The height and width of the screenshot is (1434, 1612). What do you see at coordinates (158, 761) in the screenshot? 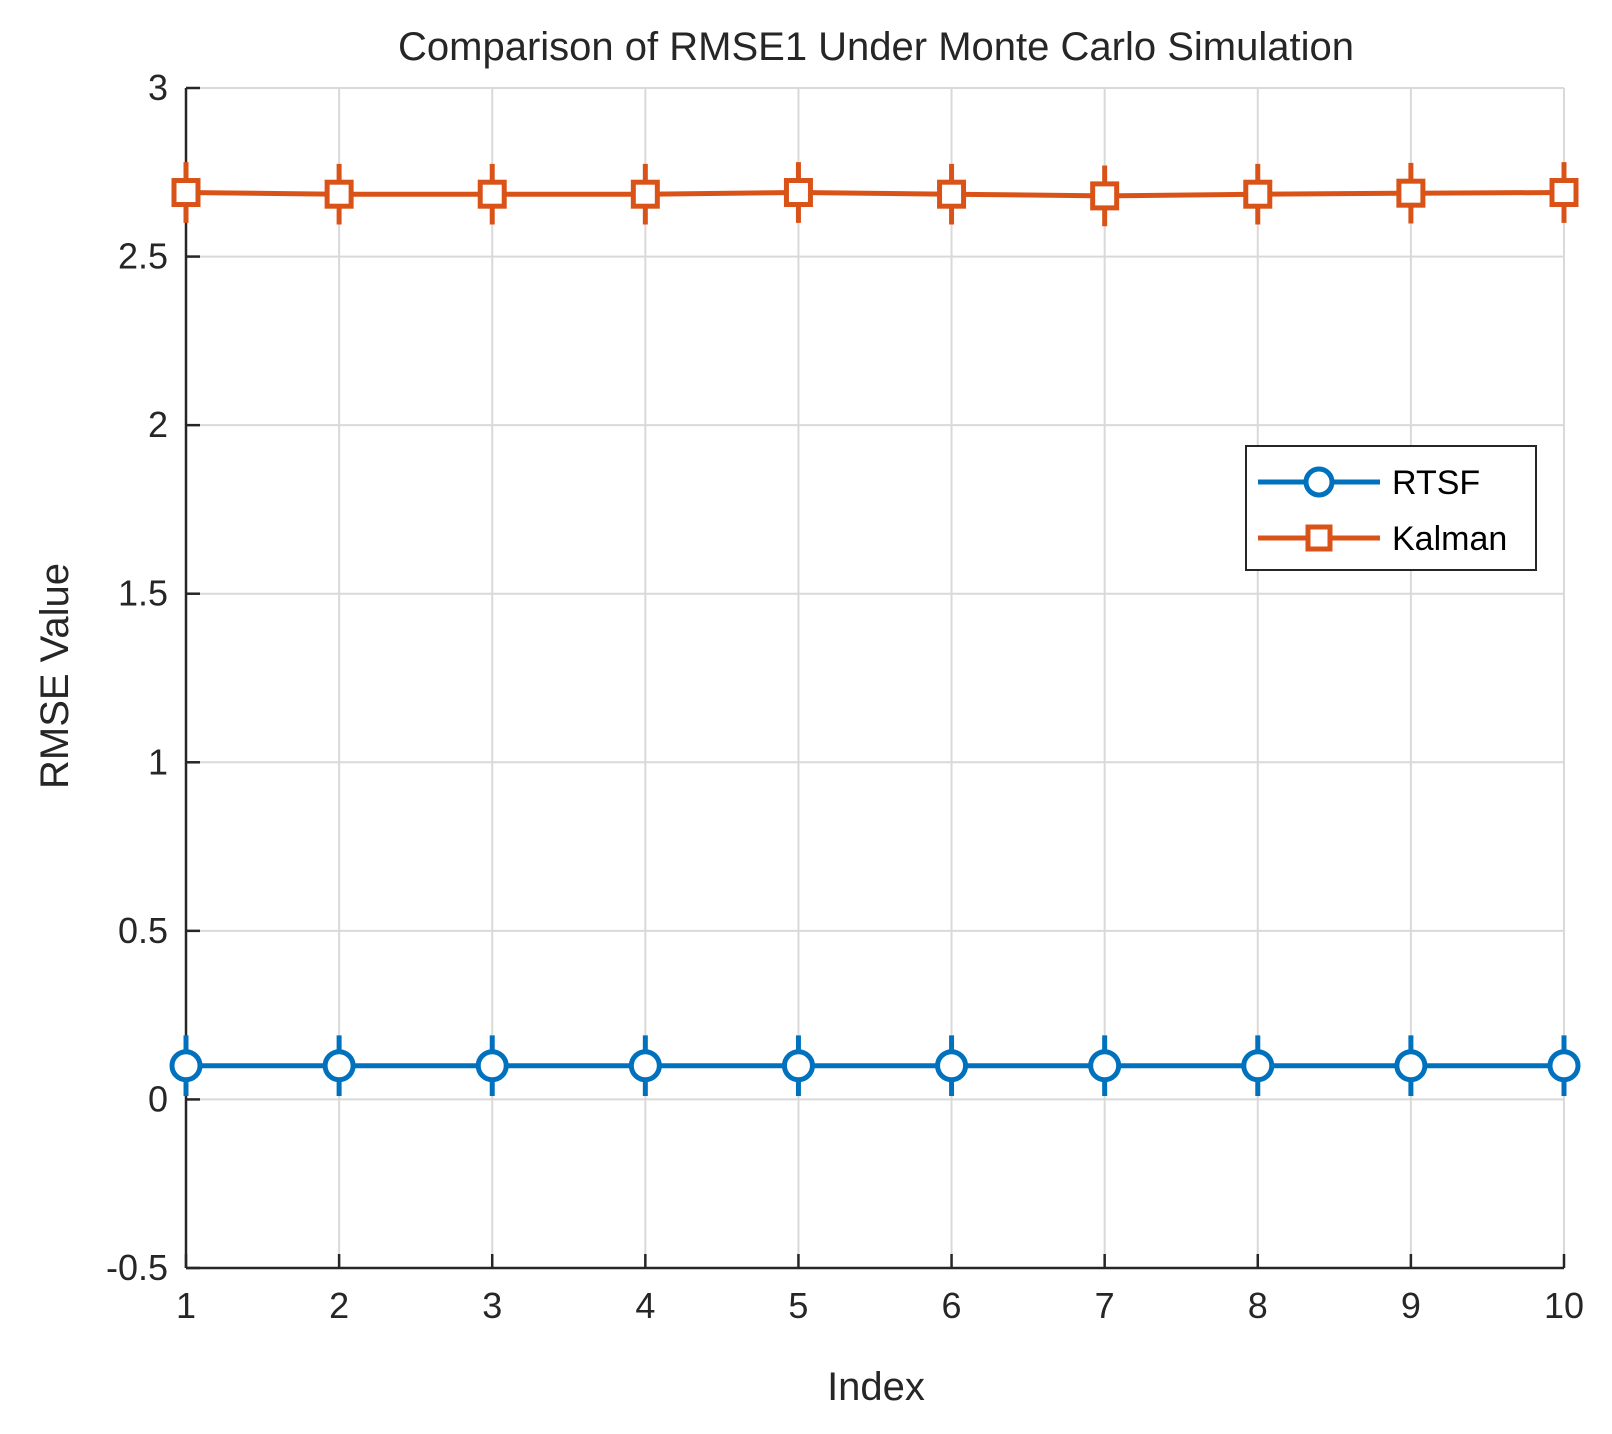
I see `y-tick-label: 1` at bounding box center [158, 761].